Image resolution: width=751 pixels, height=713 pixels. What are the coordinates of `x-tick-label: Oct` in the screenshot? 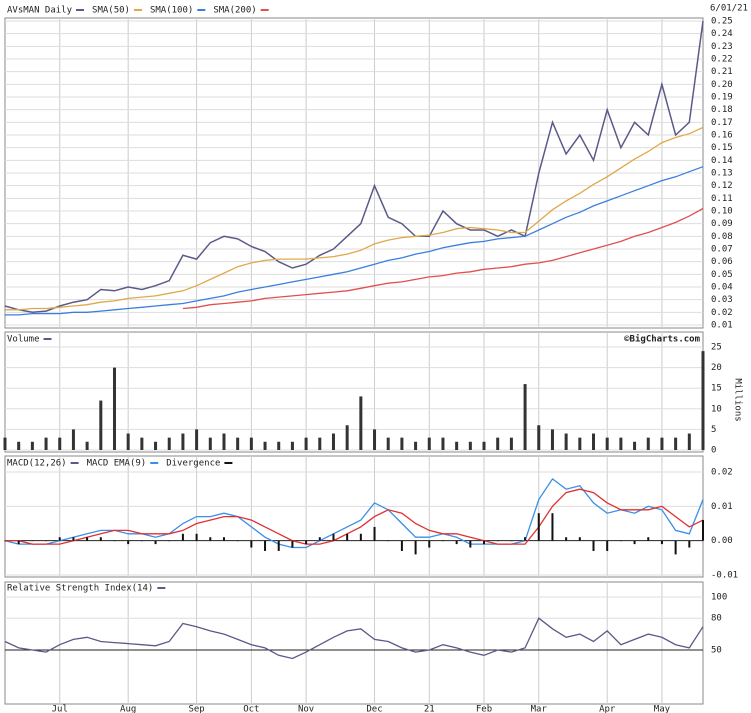 It's located at (251, 709).